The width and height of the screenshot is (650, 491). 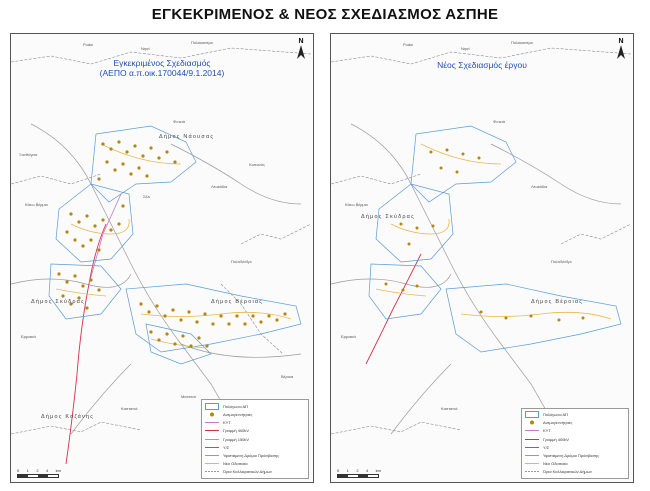 I want to click on scale-unit: km, so click(x=378, y=470).